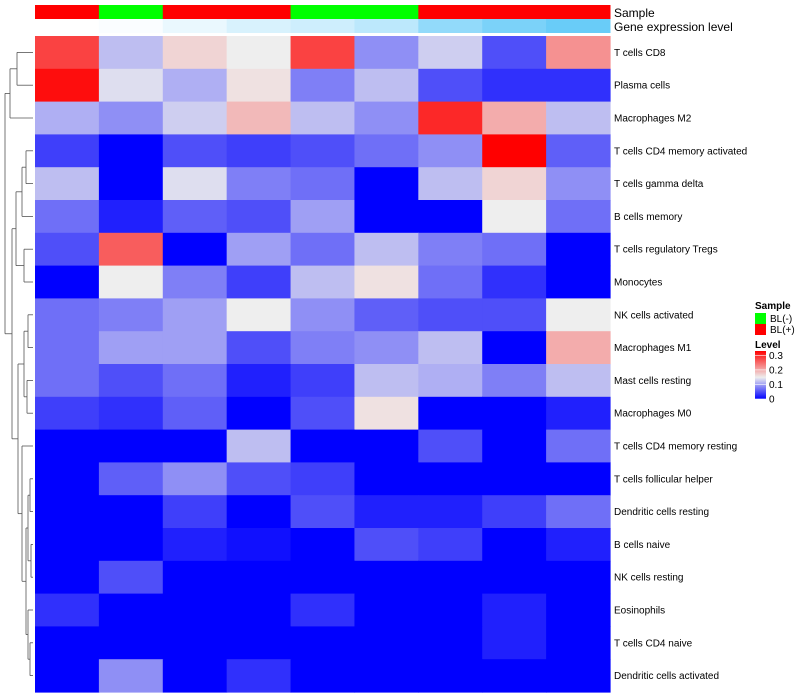 The height and width of the screenshot is (700, 800). I want to click on legend-tick-label: 0.2, so click(776, 370).